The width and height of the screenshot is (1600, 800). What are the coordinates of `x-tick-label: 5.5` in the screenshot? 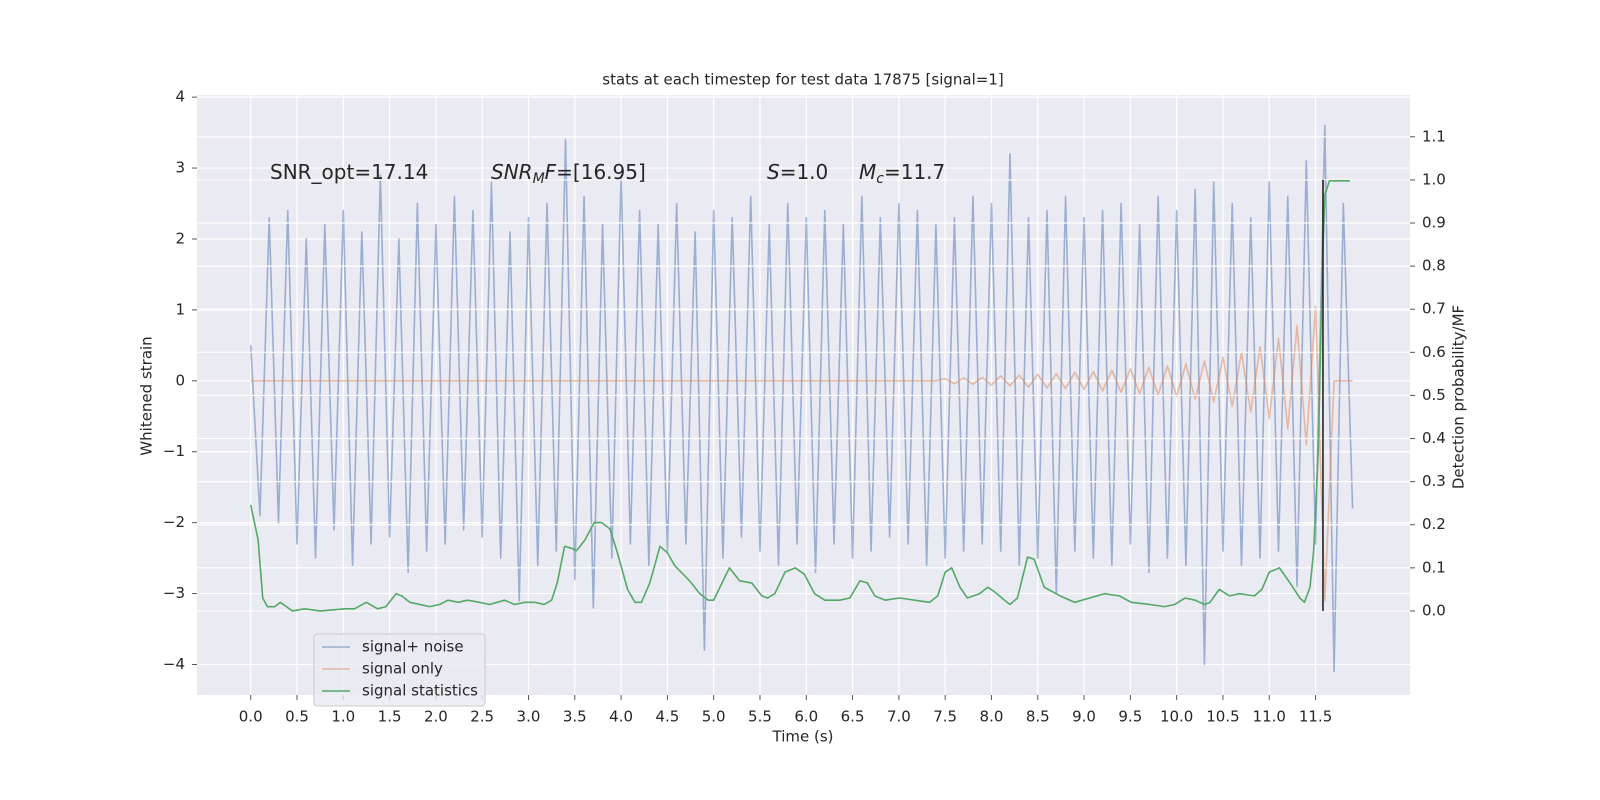 It's located at (760, 717).